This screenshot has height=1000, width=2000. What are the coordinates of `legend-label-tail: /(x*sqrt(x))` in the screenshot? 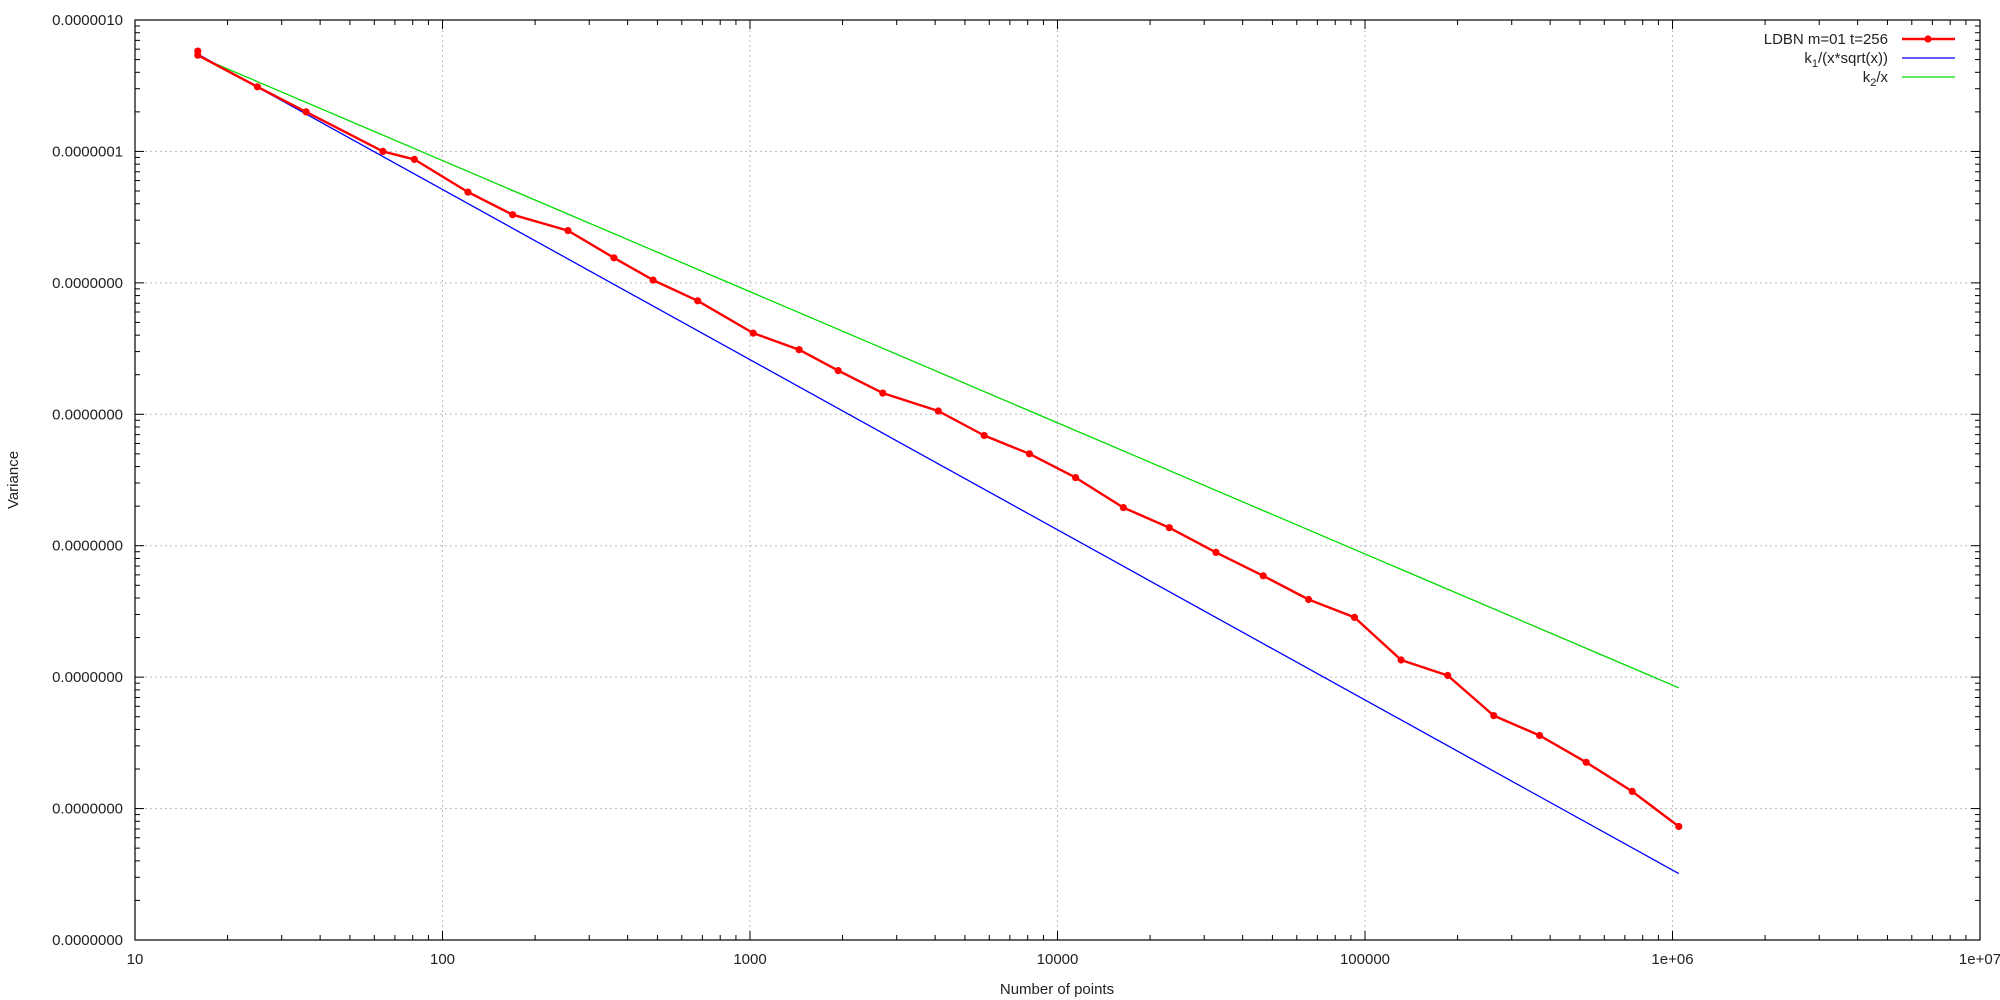 It's located at (1853, 58).